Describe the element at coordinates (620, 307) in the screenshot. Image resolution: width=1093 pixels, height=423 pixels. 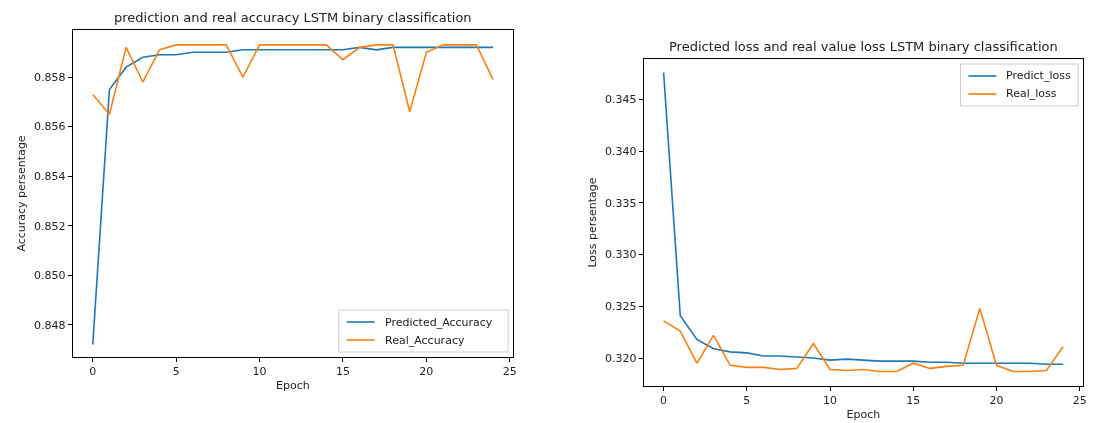
I see `y-tick-label: 0.325` at that location.